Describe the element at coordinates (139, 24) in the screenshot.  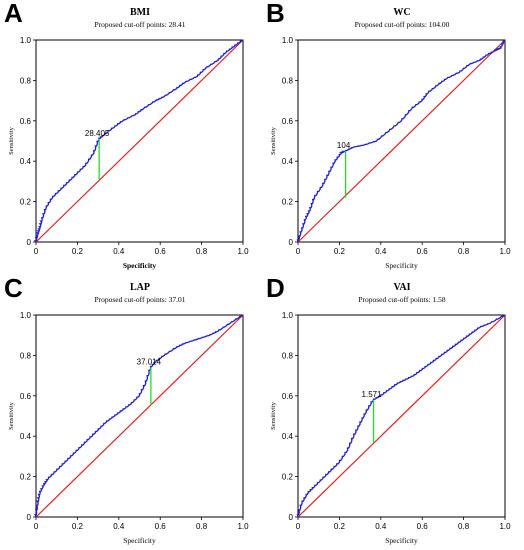
I see `chart-subtitle: Proposed cut-off points: 28.41` at that location.